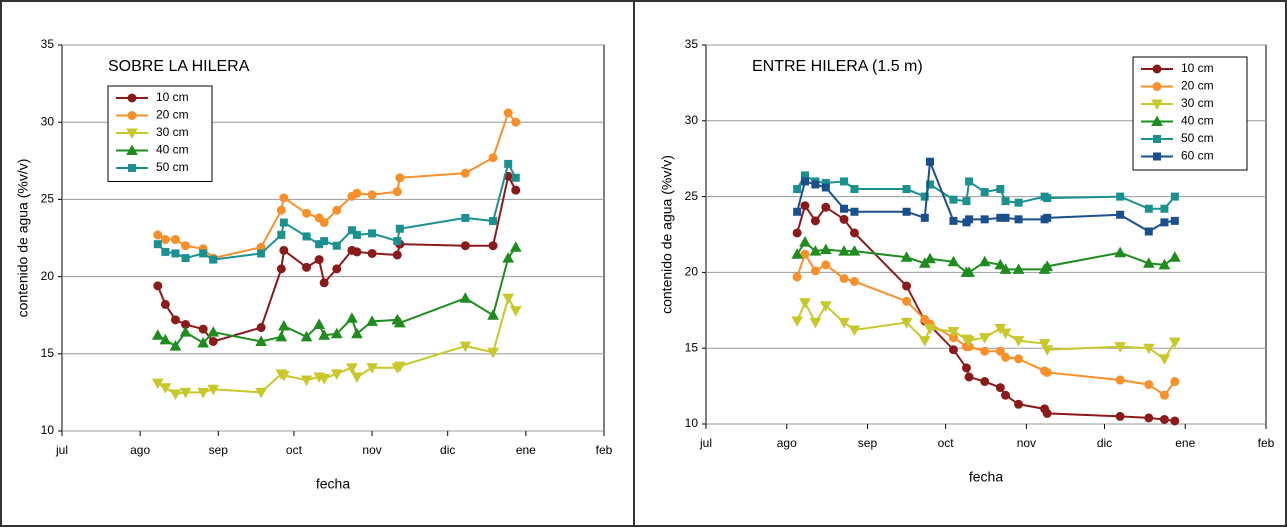  Describe the element at coordinates (294, 450) in the screenshot. I see `x-tick-label: oct` at that location.